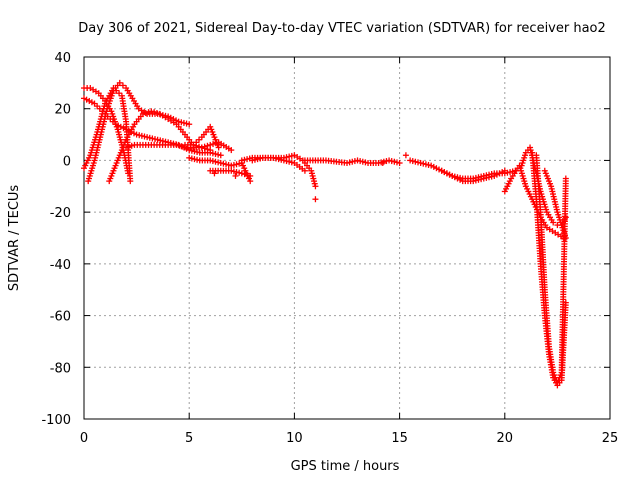  I want to click on y-tick-label: 0, so click(67, 161).